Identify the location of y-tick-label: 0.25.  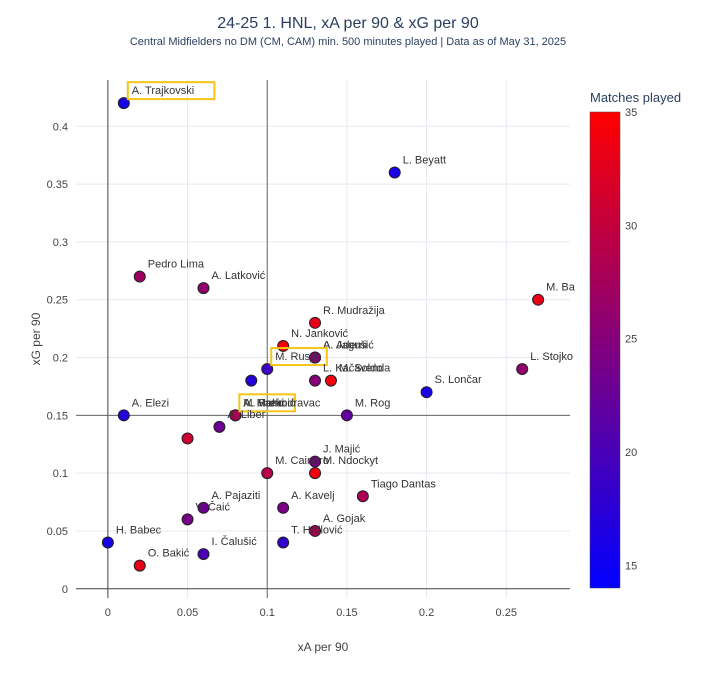
(57, 301).